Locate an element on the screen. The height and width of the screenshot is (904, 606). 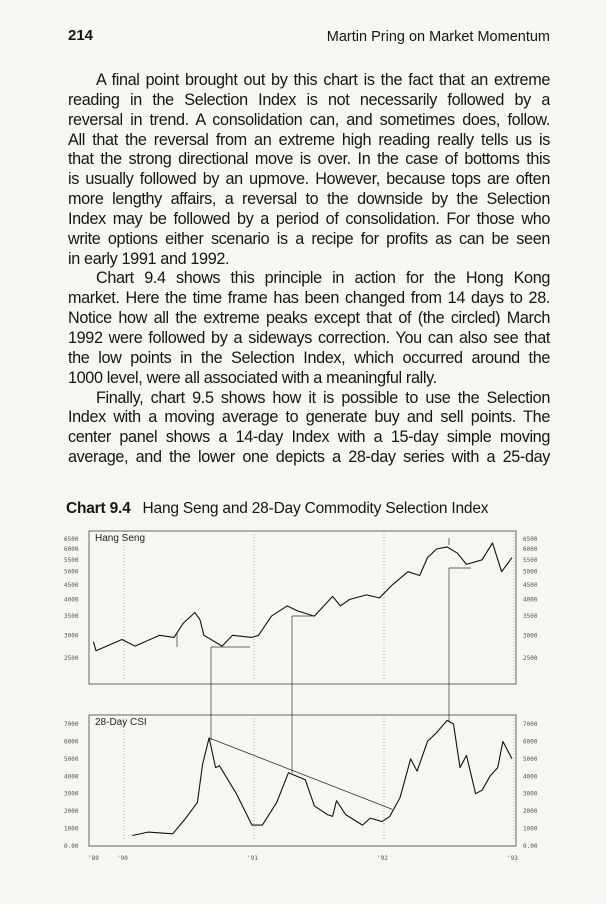
running-title: Martin Pring on Market Momentum is located at coordinates (438, 37).